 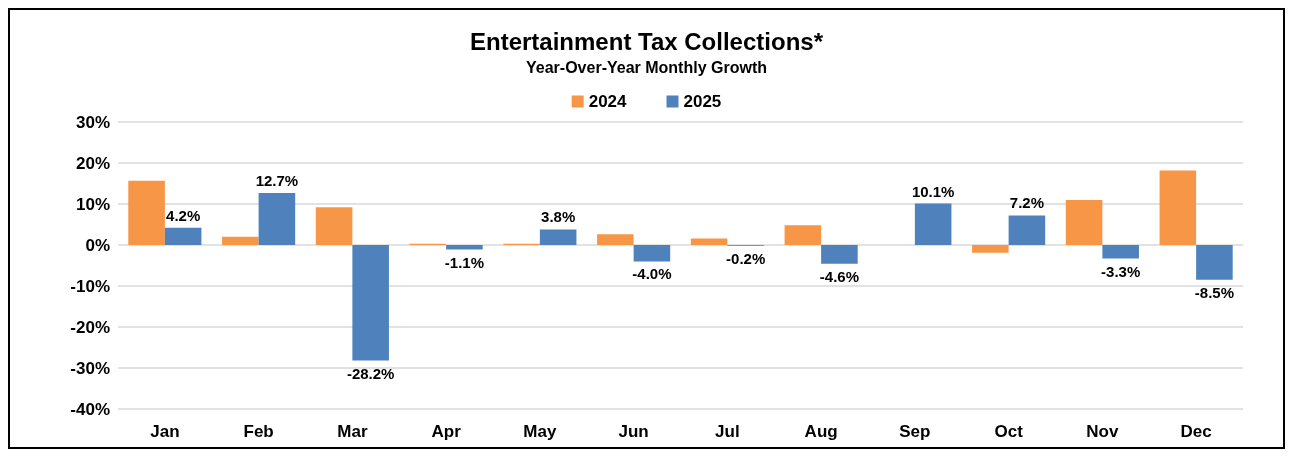 What do you see at coordinates (183, 215) in the screenshot?
I see `data-label: 4.2%` at bounding box center [183, 215].